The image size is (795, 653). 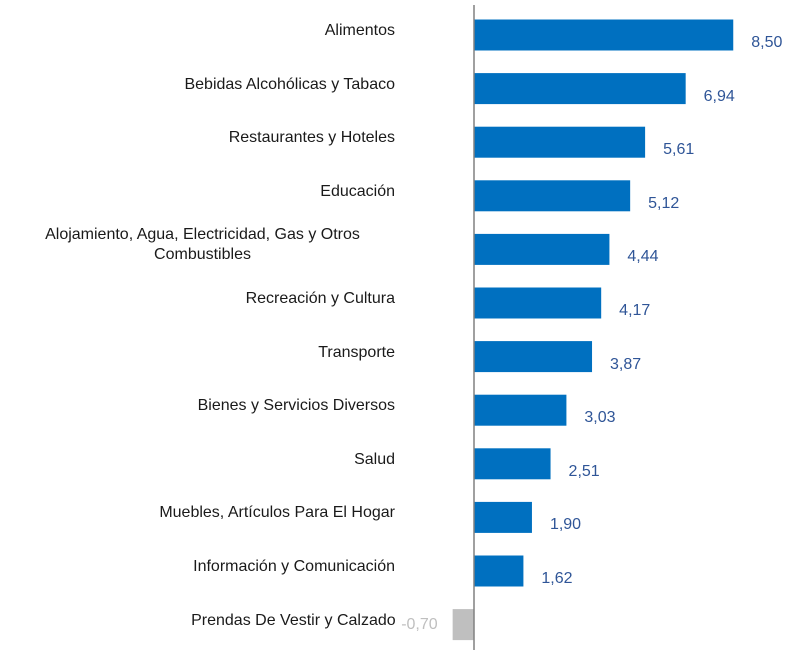 I want to click on value-label: -0,70, so click(x=419, y=624).